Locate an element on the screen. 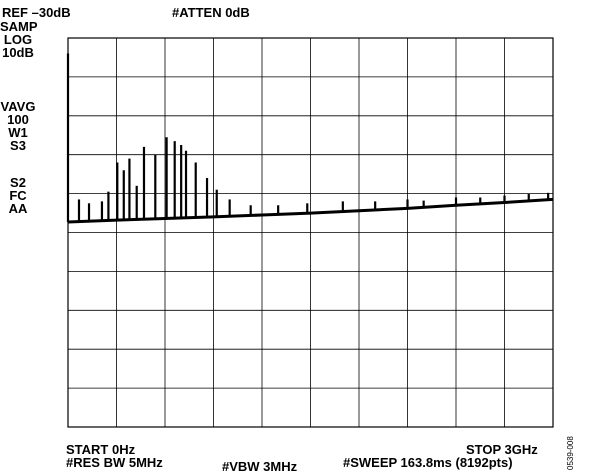 The height and width of the screenshot is (474, 589). side-label-samp: SAMP is located at coordinates (19, 26).